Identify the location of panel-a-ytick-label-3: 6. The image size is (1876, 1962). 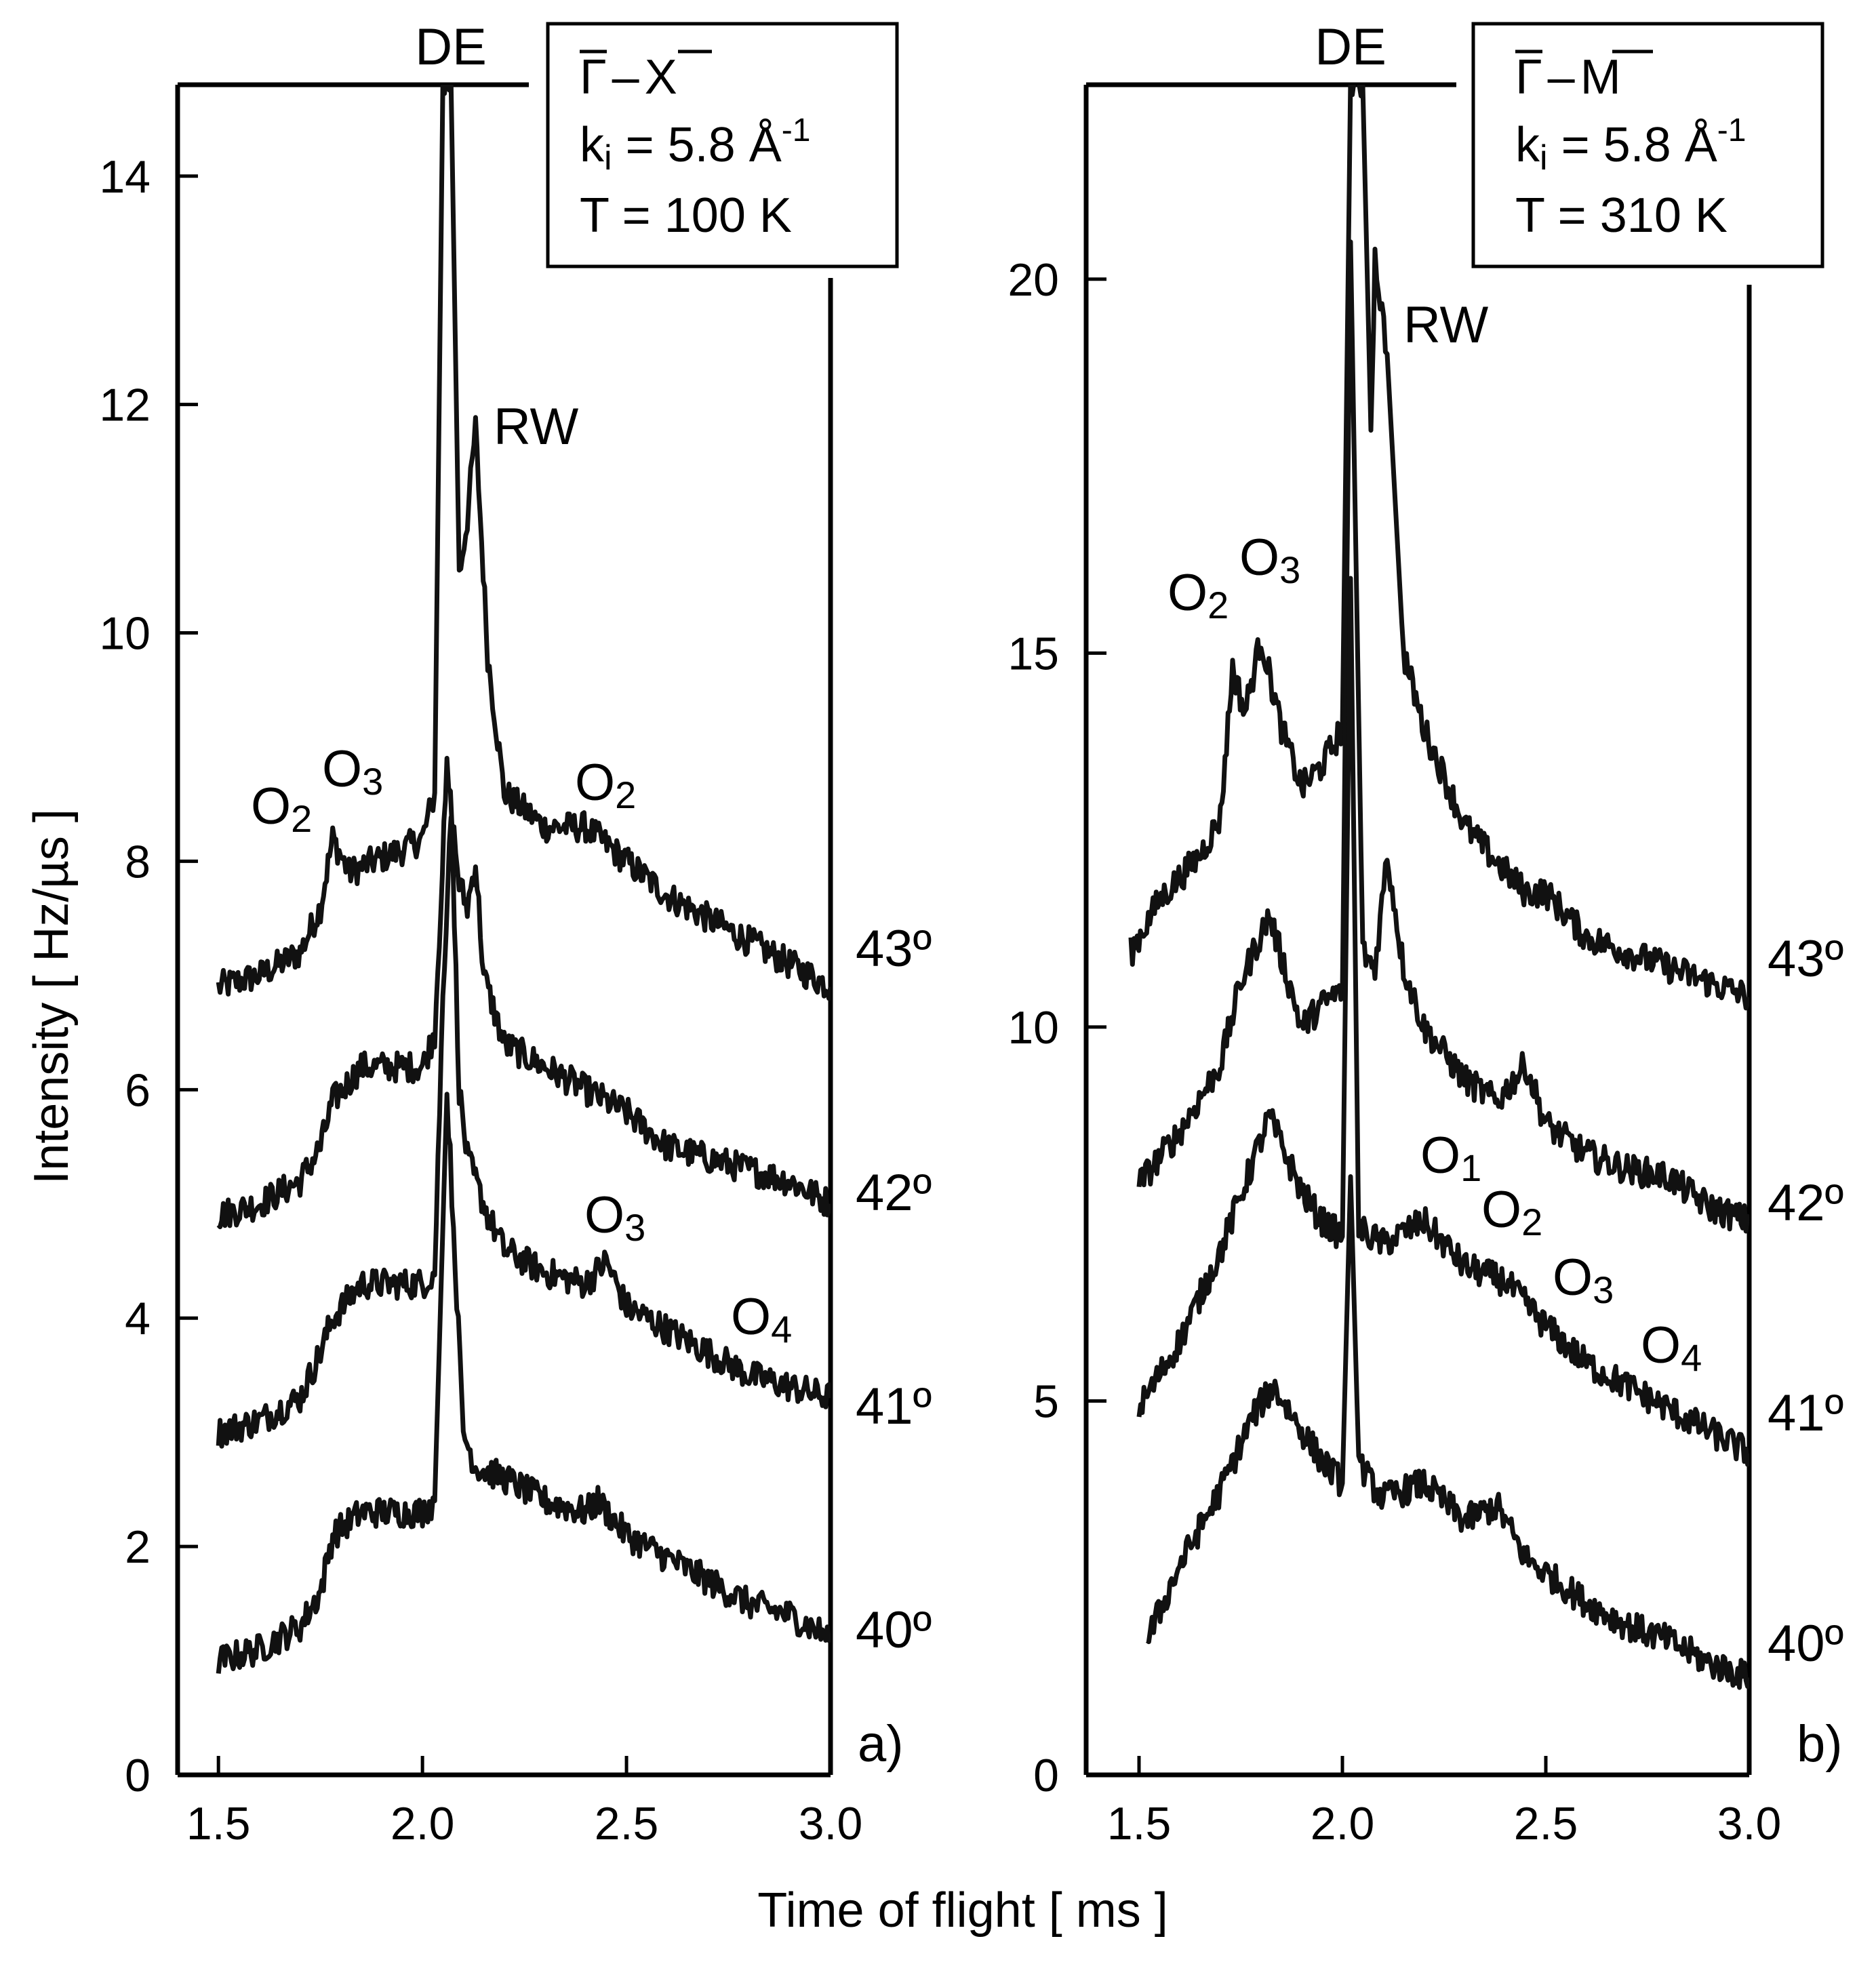
(138, 1090).